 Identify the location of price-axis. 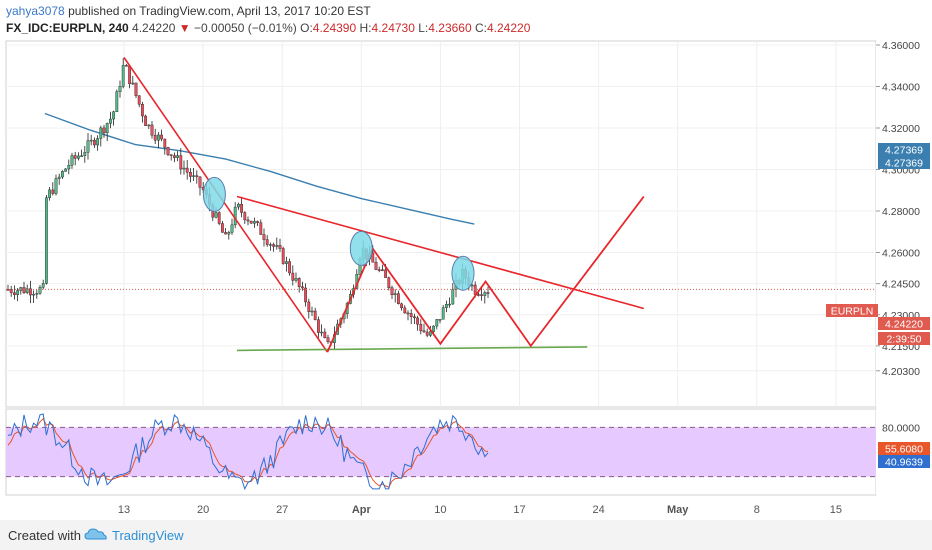
(904, 224).